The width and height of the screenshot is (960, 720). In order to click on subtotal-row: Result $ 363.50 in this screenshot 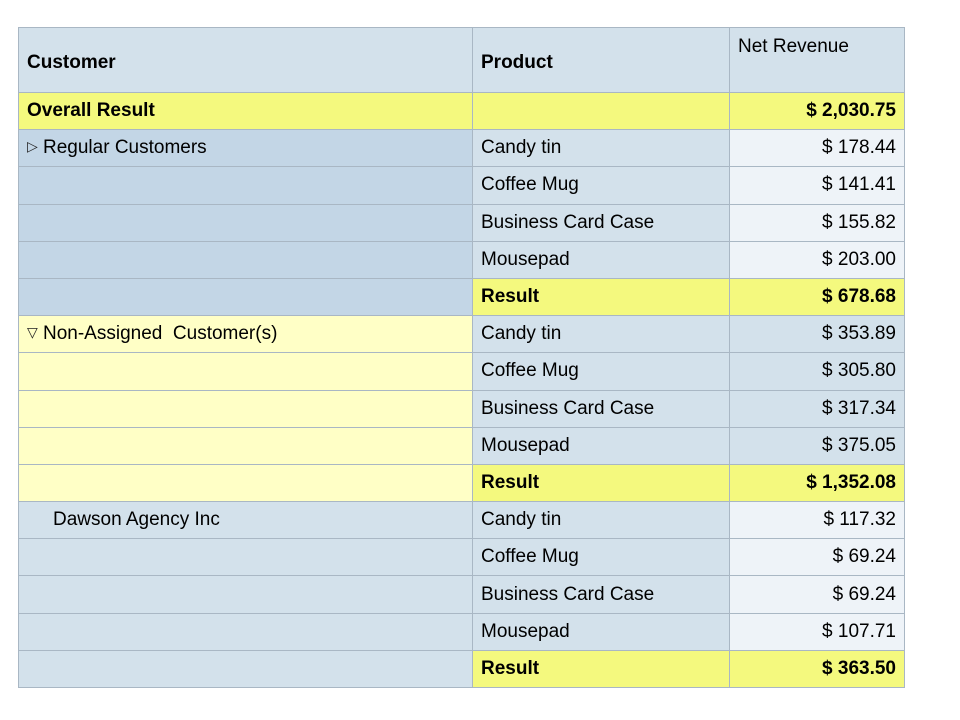, I will do `click(461, 669)`.